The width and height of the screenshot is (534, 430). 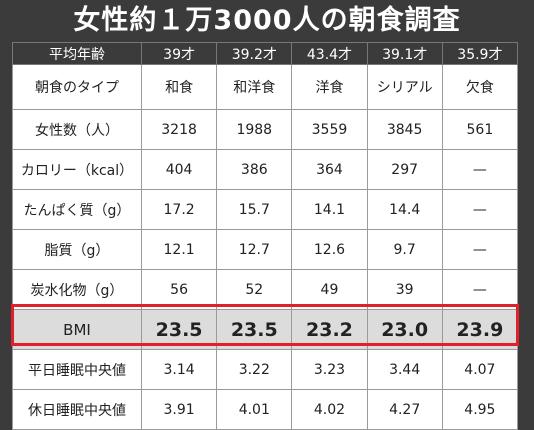 I want to click on cell: 404, so click(x=179, y=169).